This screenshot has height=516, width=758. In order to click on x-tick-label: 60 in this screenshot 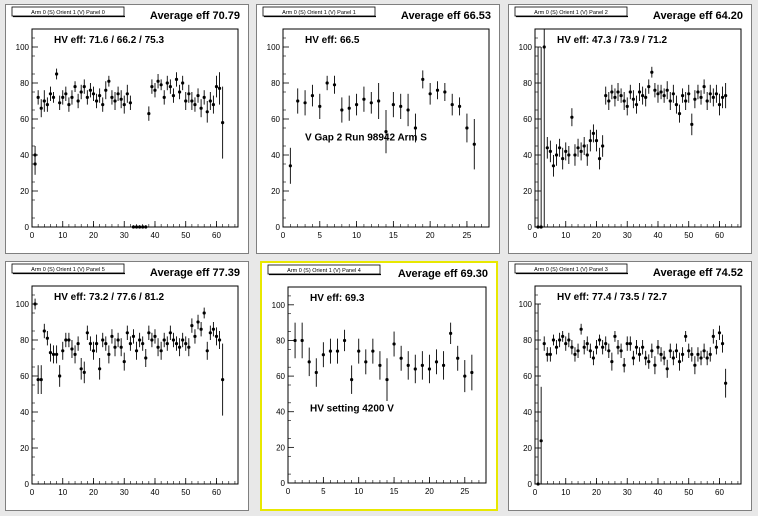, I will do `click(719, 492)`.